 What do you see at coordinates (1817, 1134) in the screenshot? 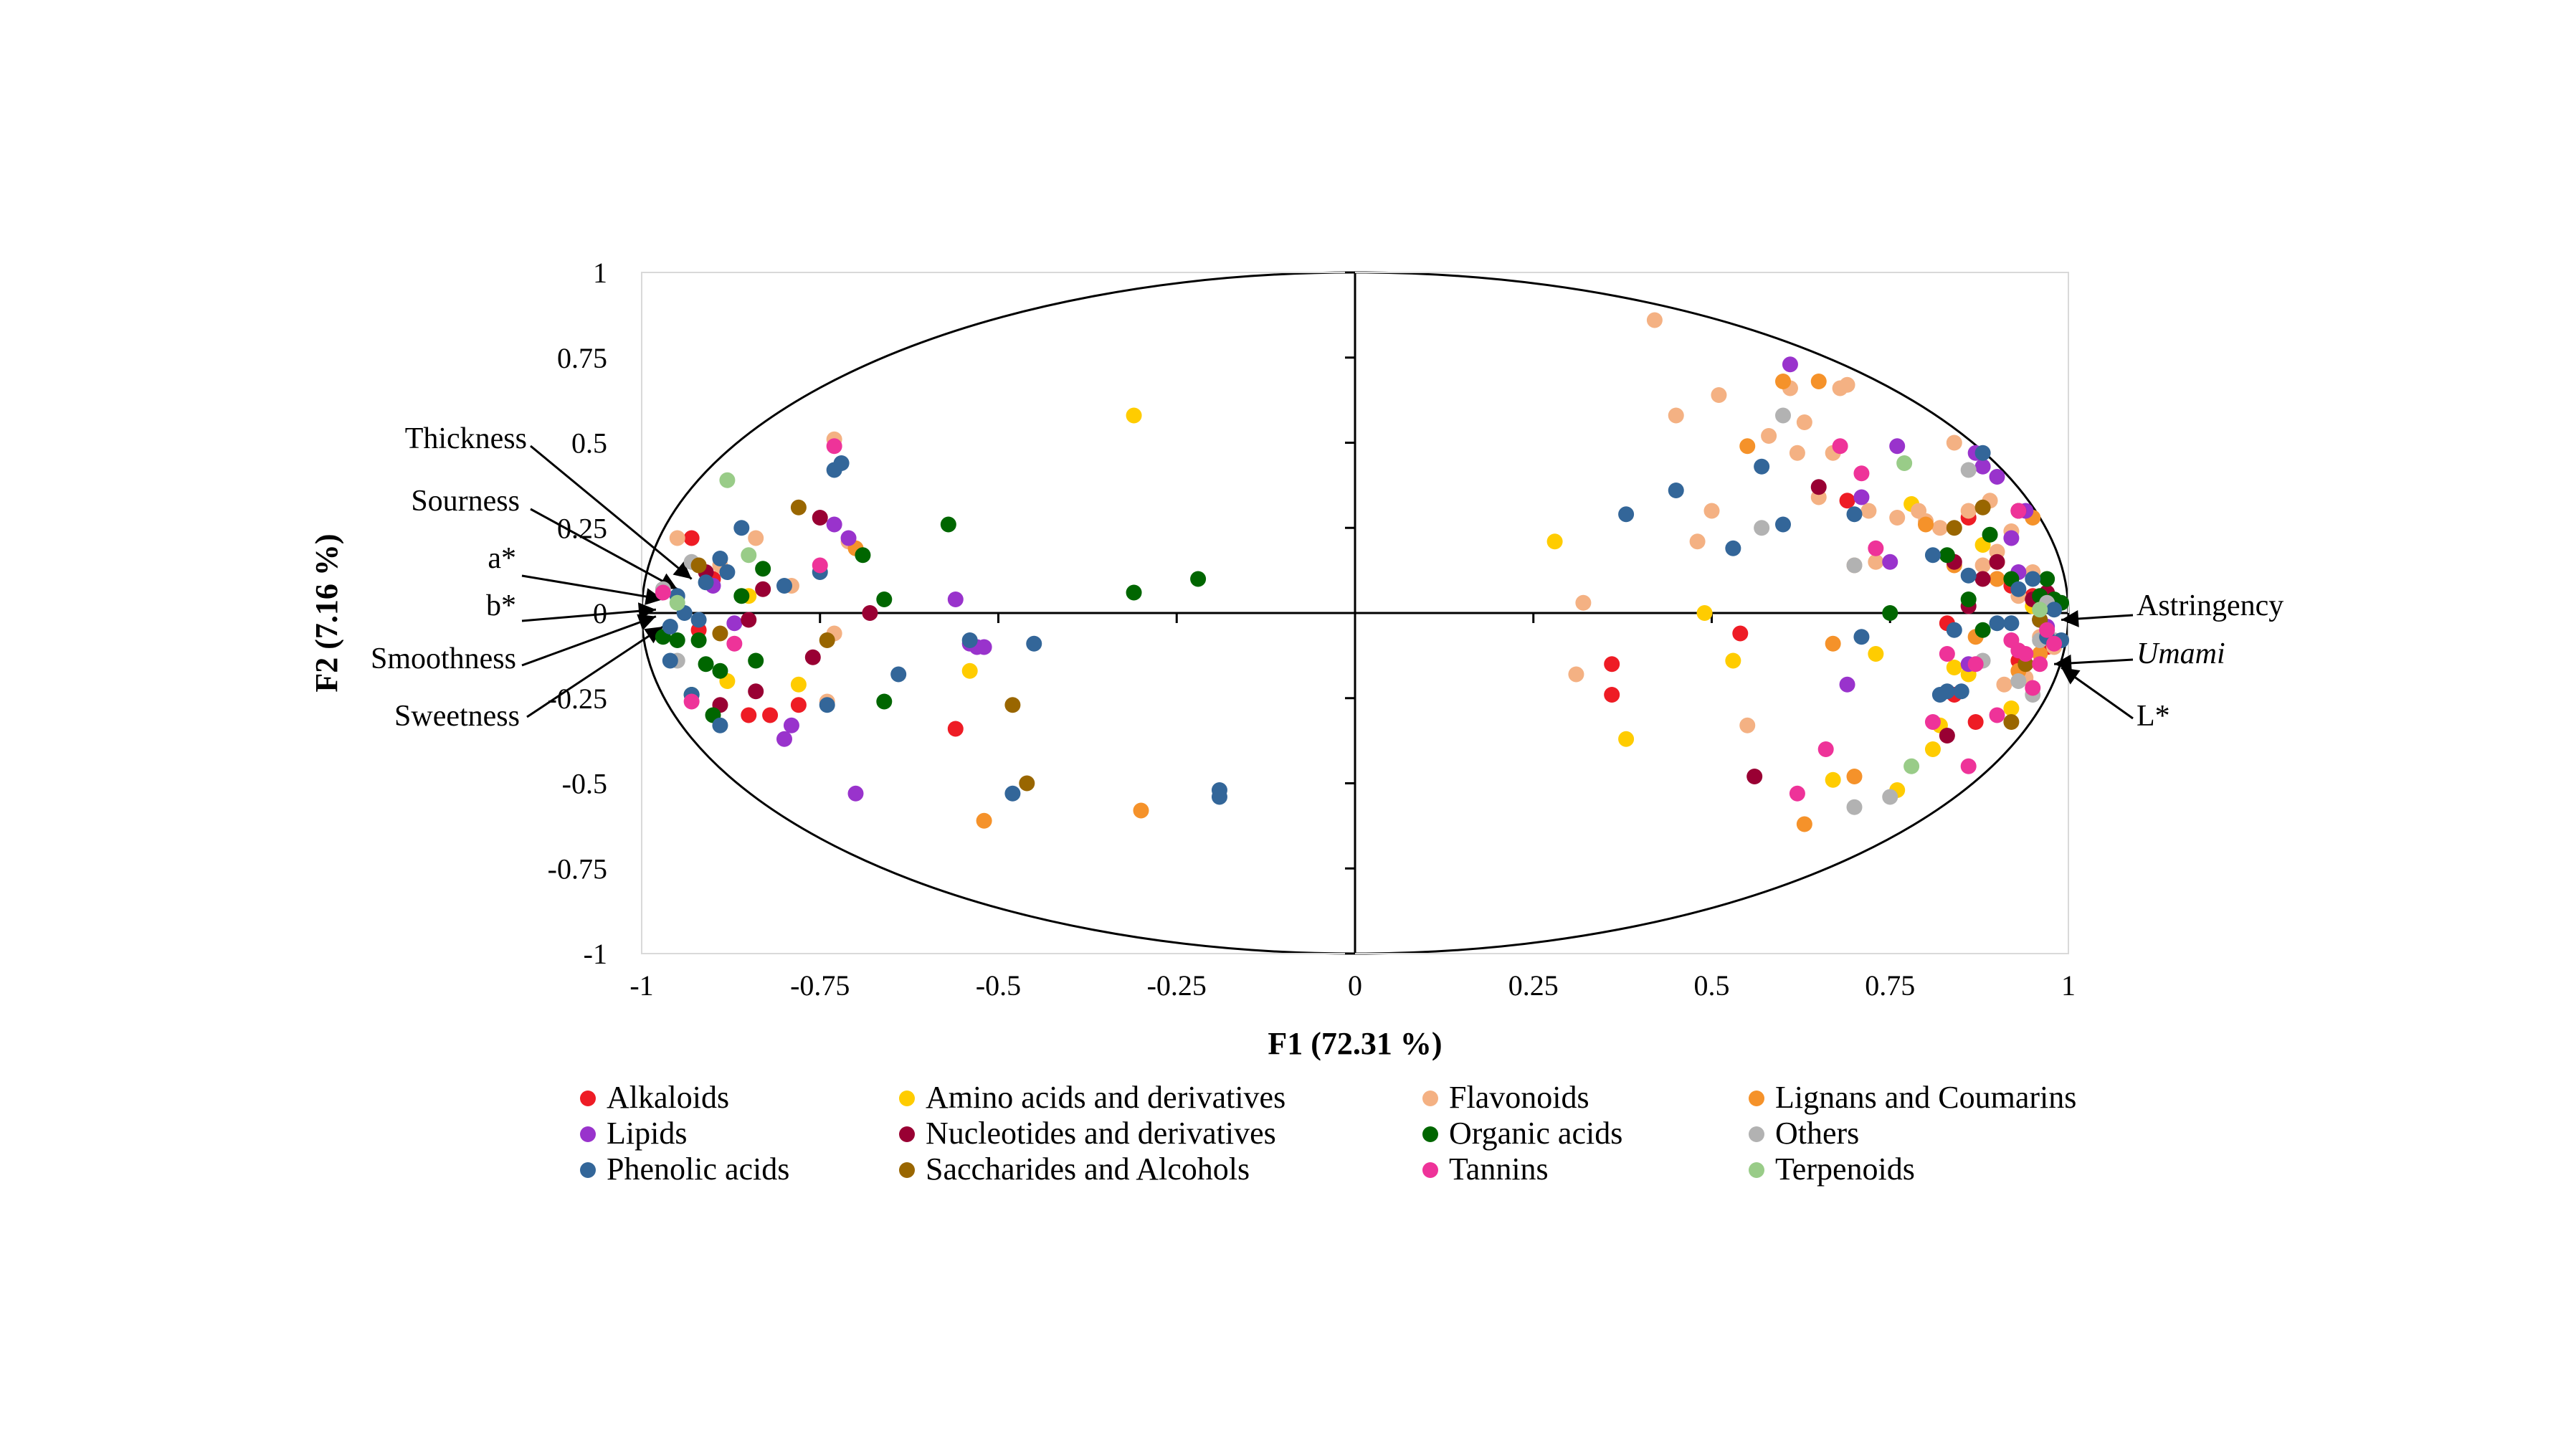
I see `legend-label: Others` at bounding box center [1817, 1134].